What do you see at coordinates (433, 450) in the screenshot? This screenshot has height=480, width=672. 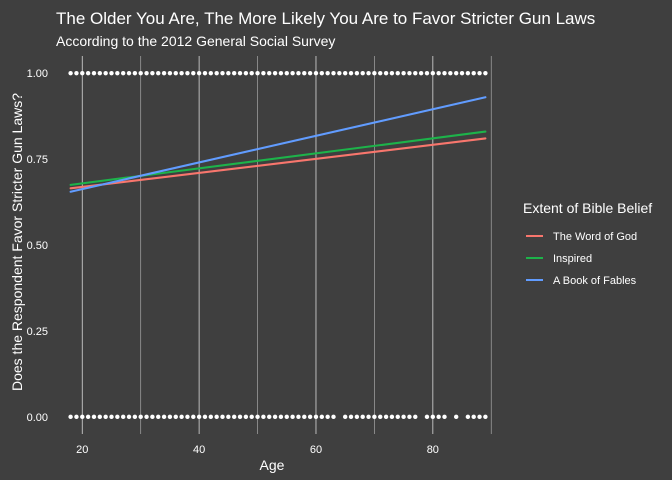 I see `x-tick-label: 80` at bounding box center [433, 450].